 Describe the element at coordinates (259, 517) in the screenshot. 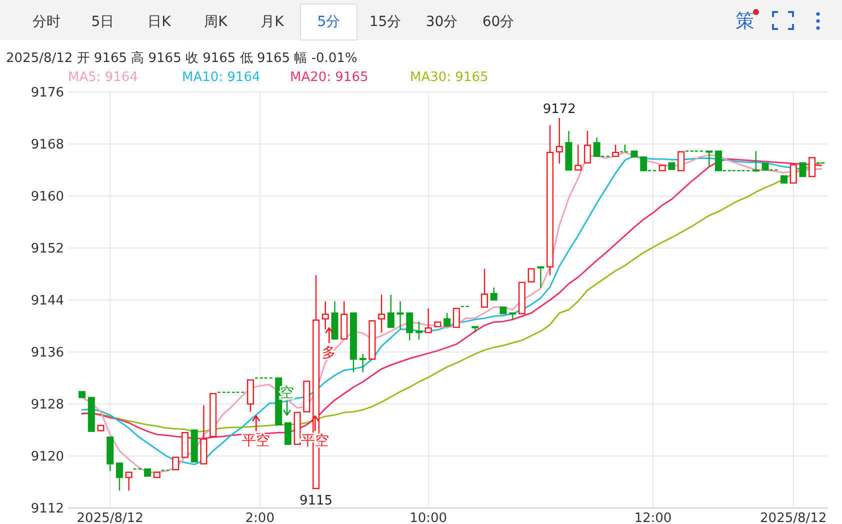

I see `x-tick-label: 2:00` at that location.